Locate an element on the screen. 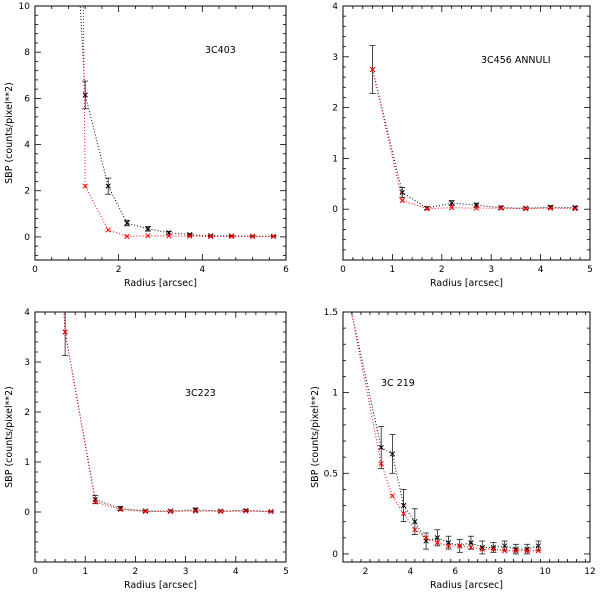 The height and width of the screenshot is (592, 600). y-tick-label: 3 is located at coordinates (27, 363).